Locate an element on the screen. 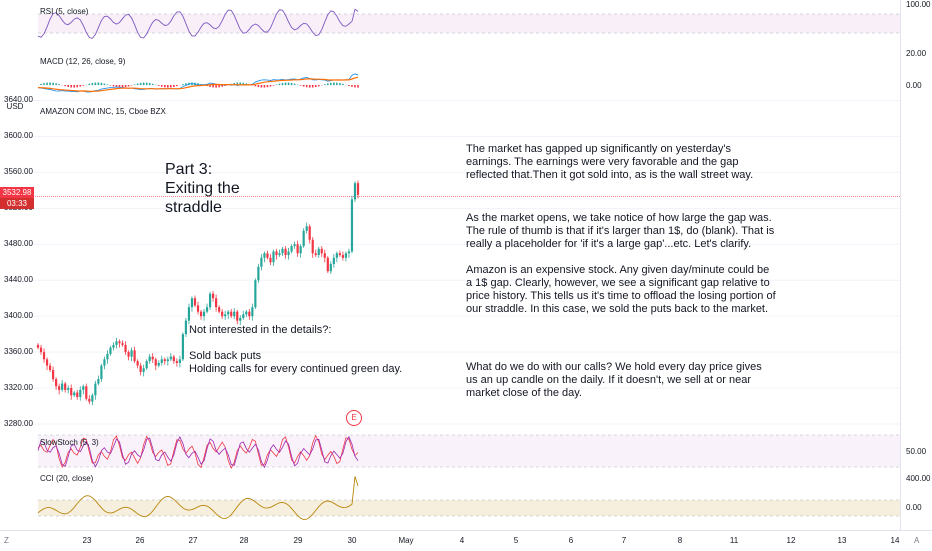  price-tick: 3440.00 is located at coordinates (18, 279).